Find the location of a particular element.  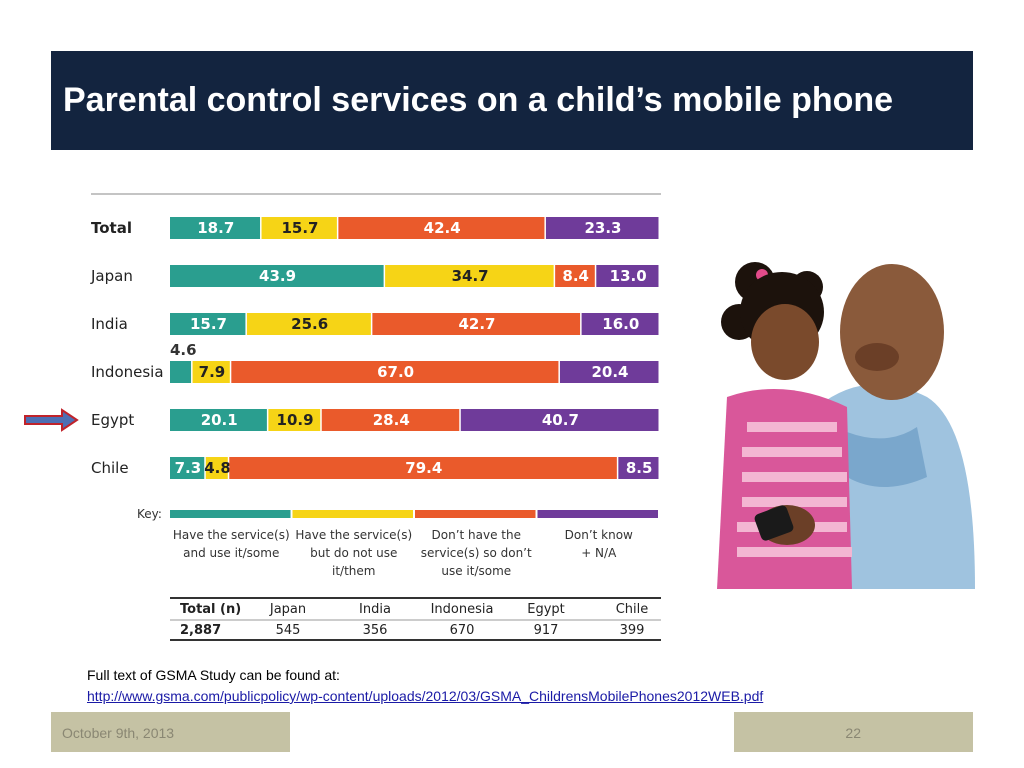

table-value-2: 545 is located at coordinates (288, 630).